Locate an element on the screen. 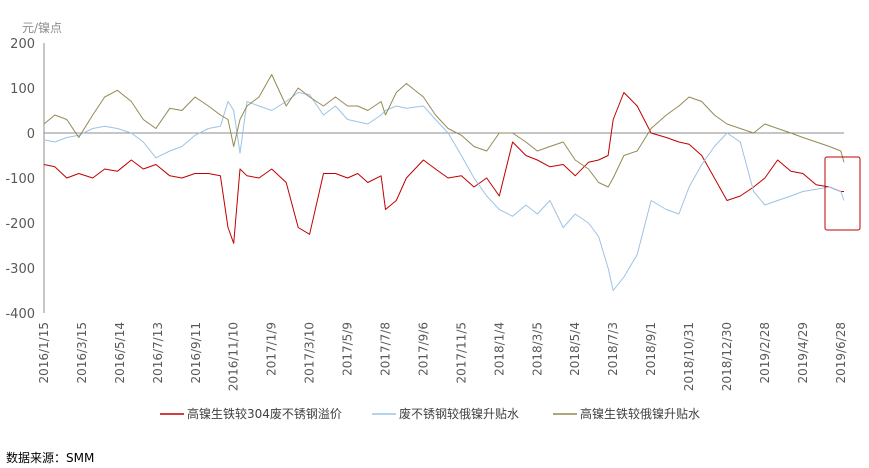 The width and height of the screenshot is (869, 468). x-tick-label: 2019/6/28 is located at coordinates (841, 353).